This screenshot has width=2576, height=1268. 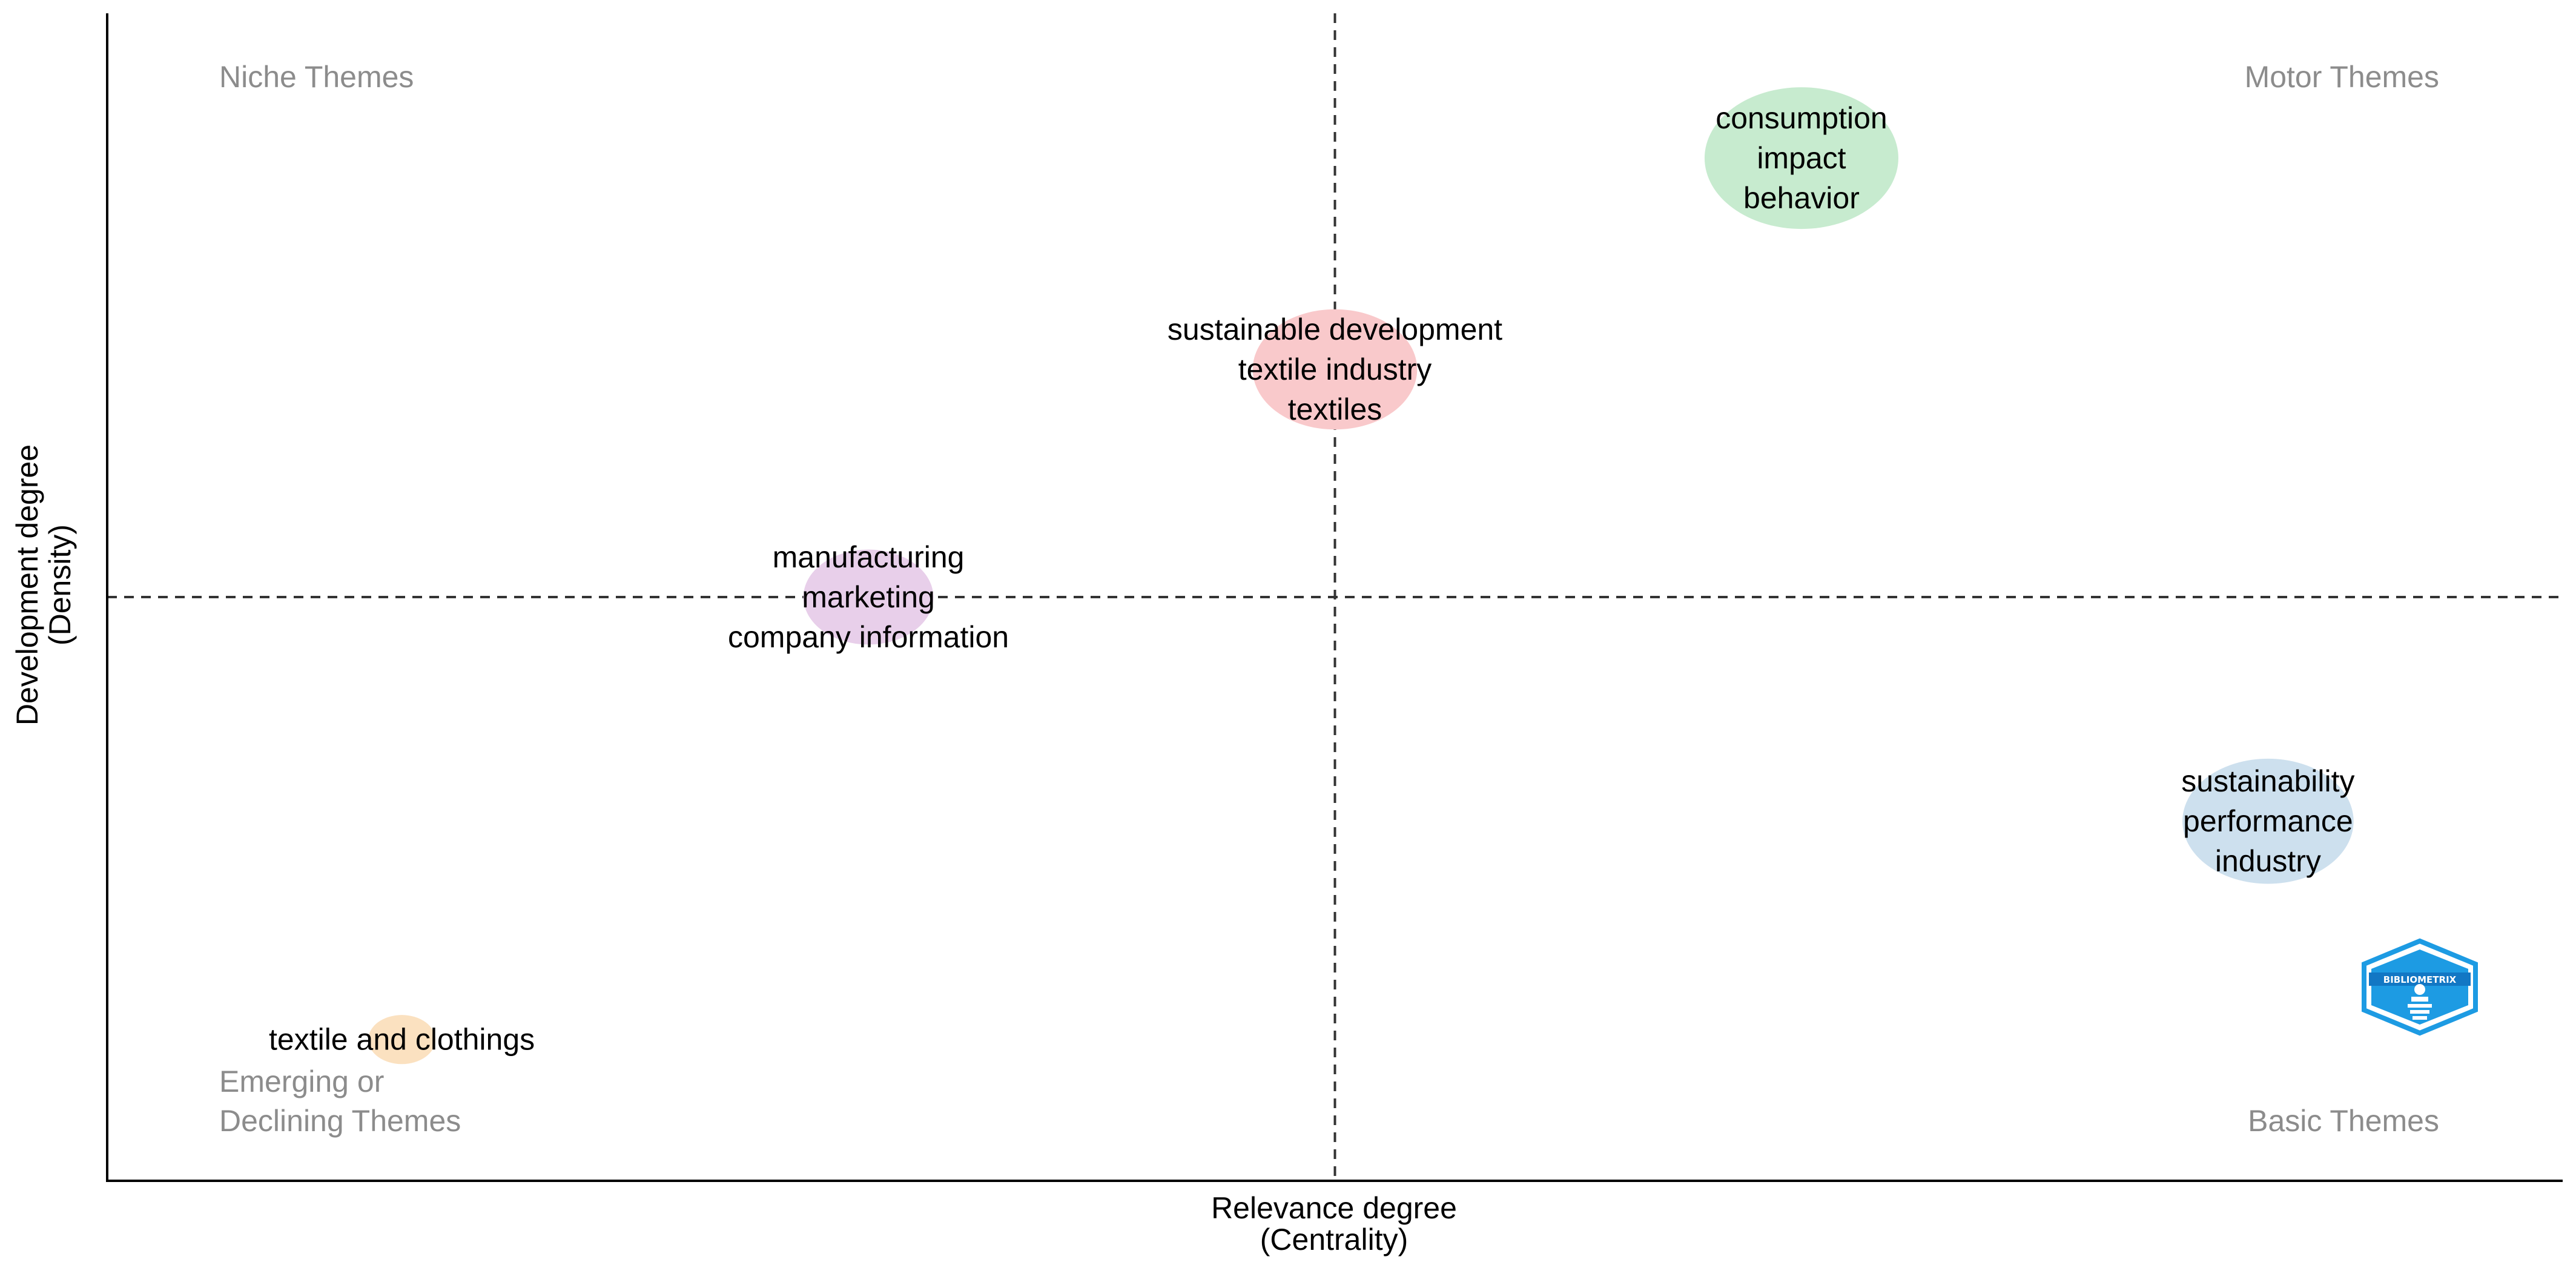 I want to click on logo-banner, so click(x=2420, y=979).